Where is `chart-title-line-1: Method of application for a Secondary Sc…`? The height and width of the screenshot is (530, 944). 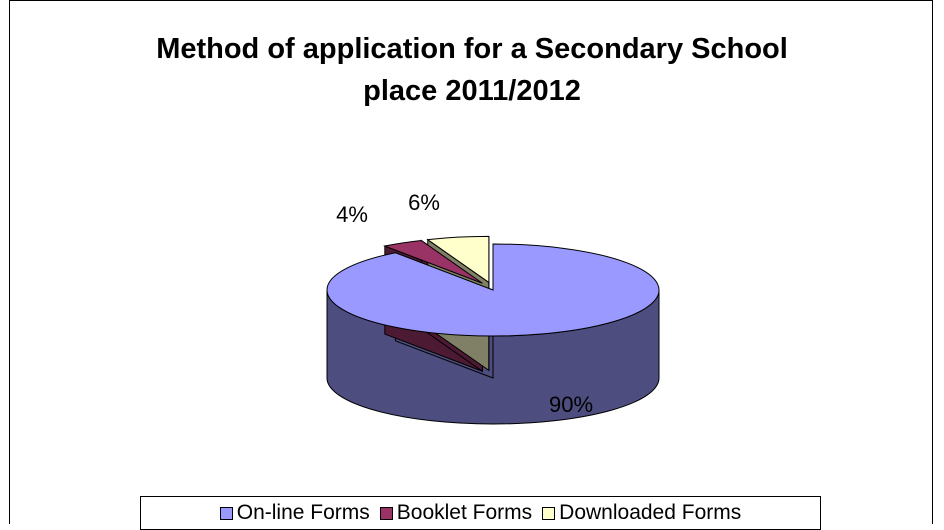
chart-title-line-1: Method of application for a Secondary Sc… is located at coordinates (472, 49).